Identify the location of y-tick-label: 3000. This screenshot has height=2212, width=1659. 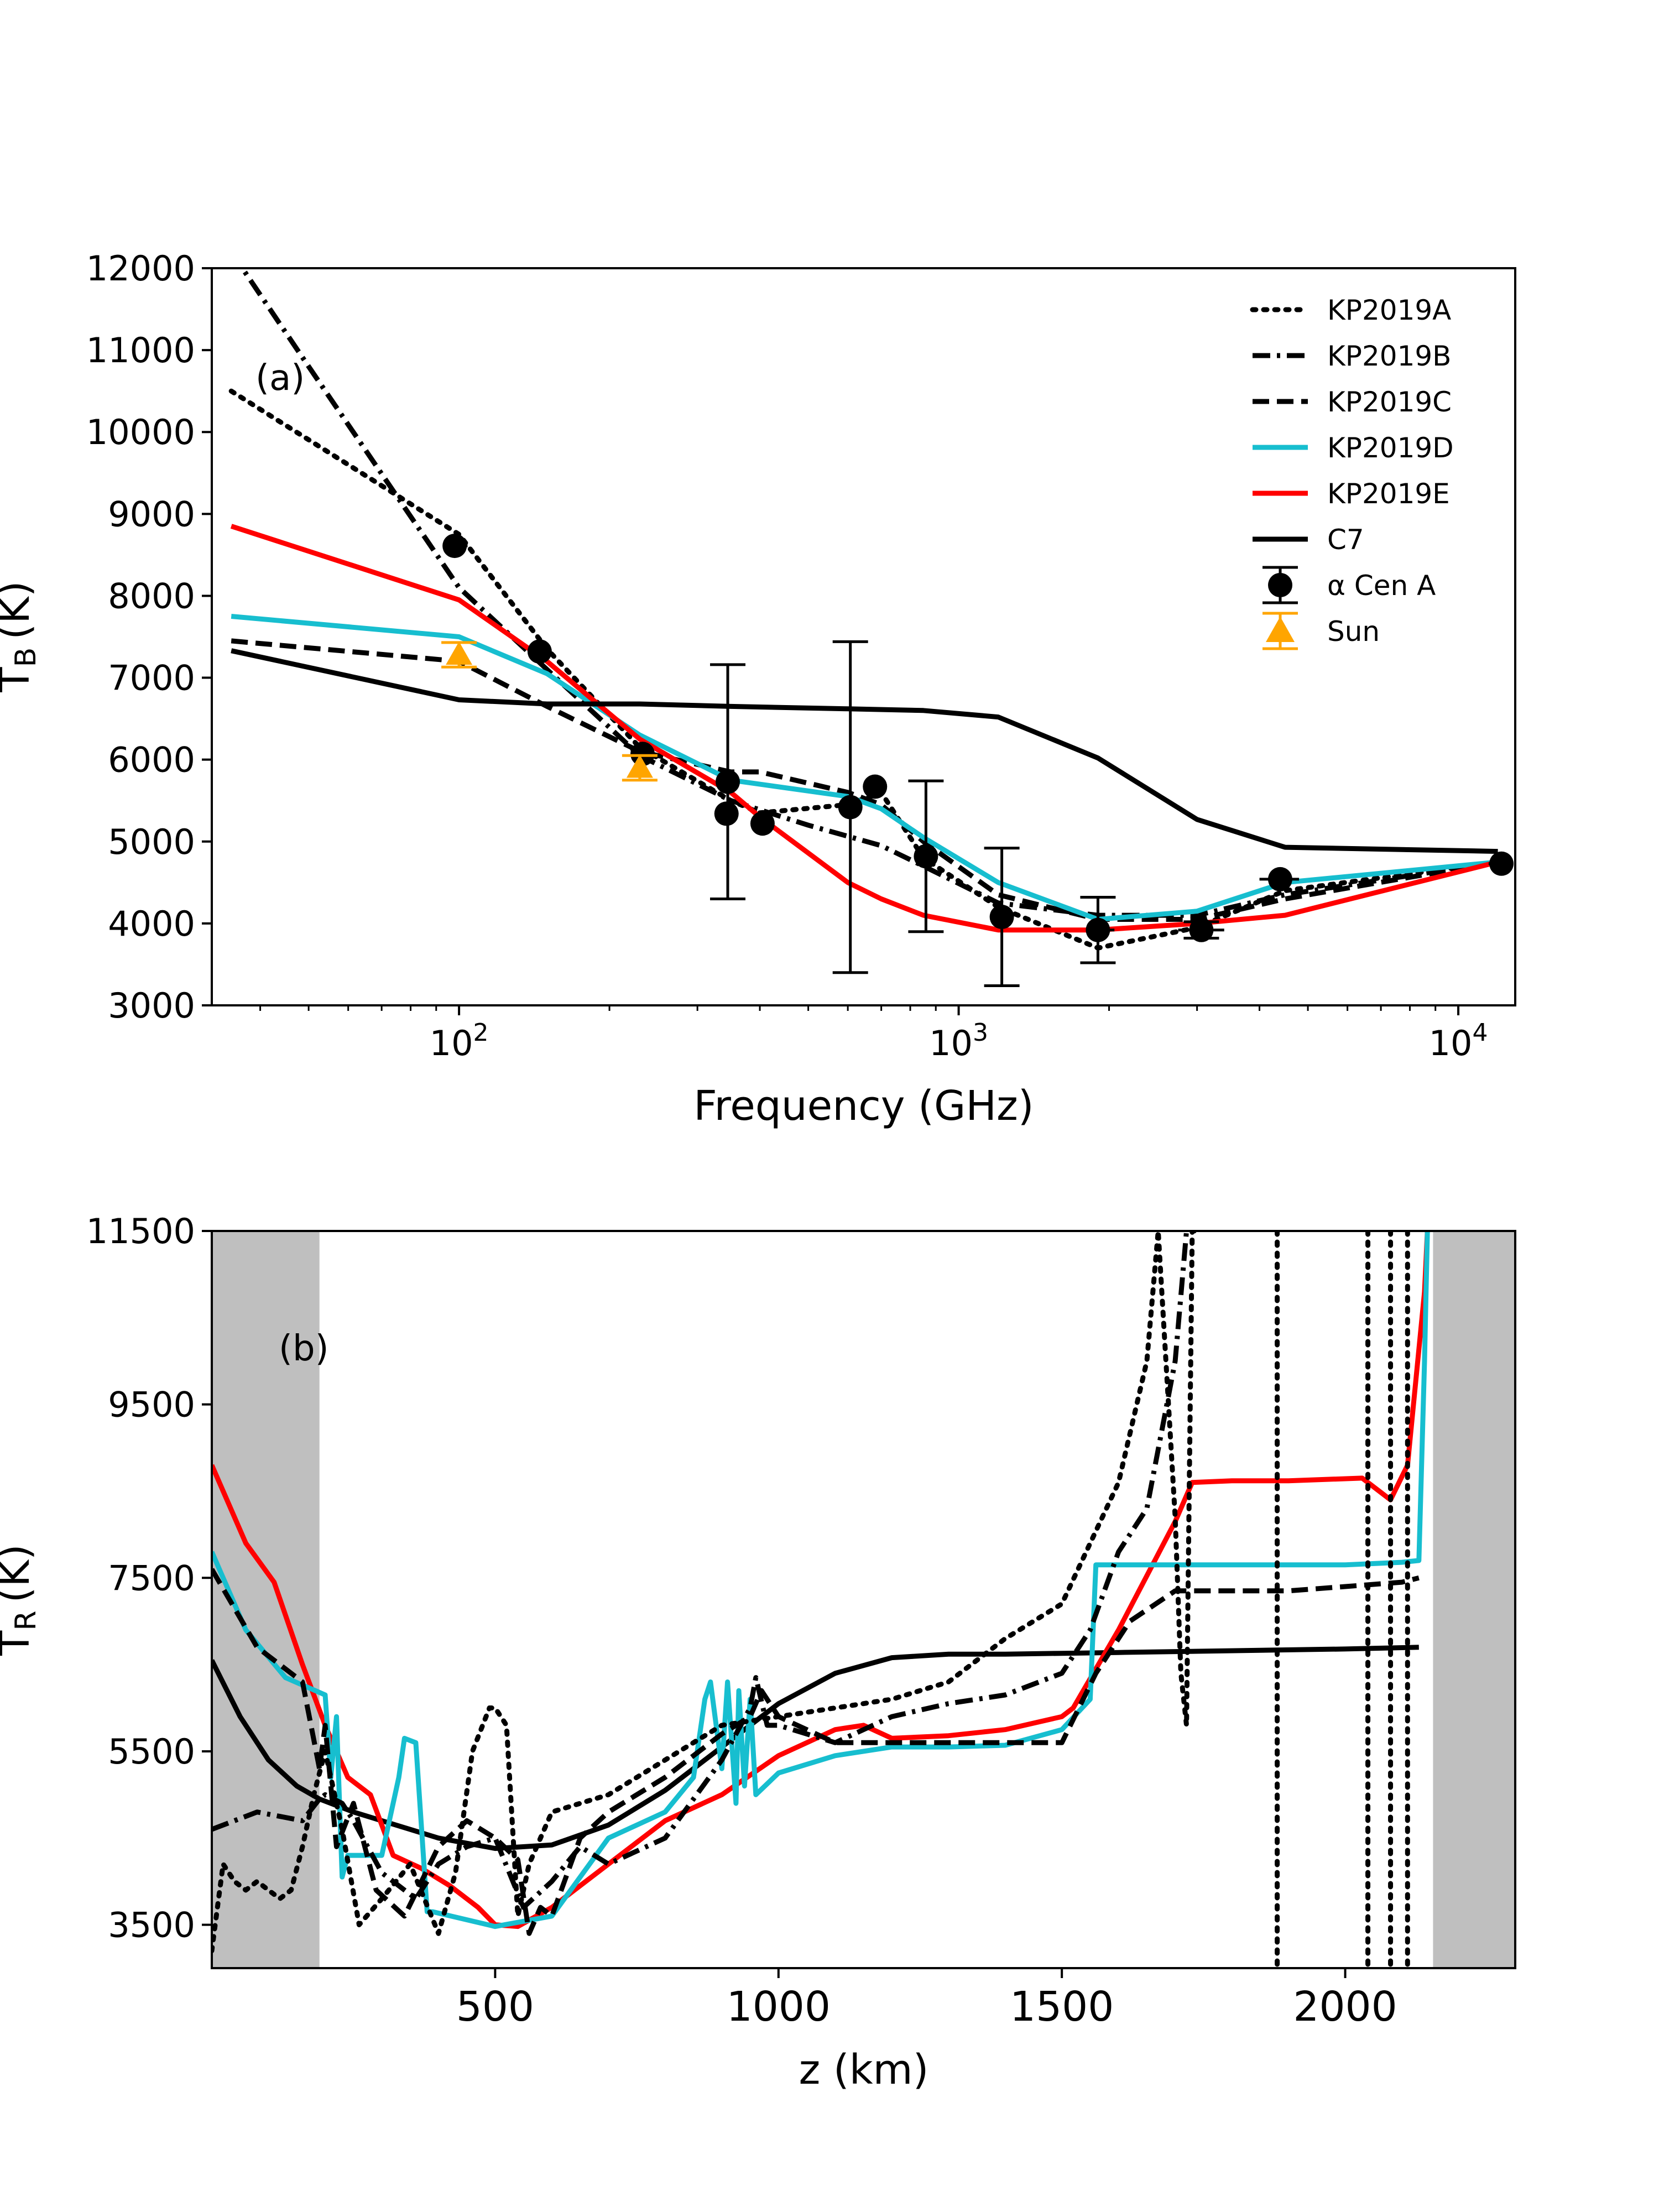
(152, 1006).